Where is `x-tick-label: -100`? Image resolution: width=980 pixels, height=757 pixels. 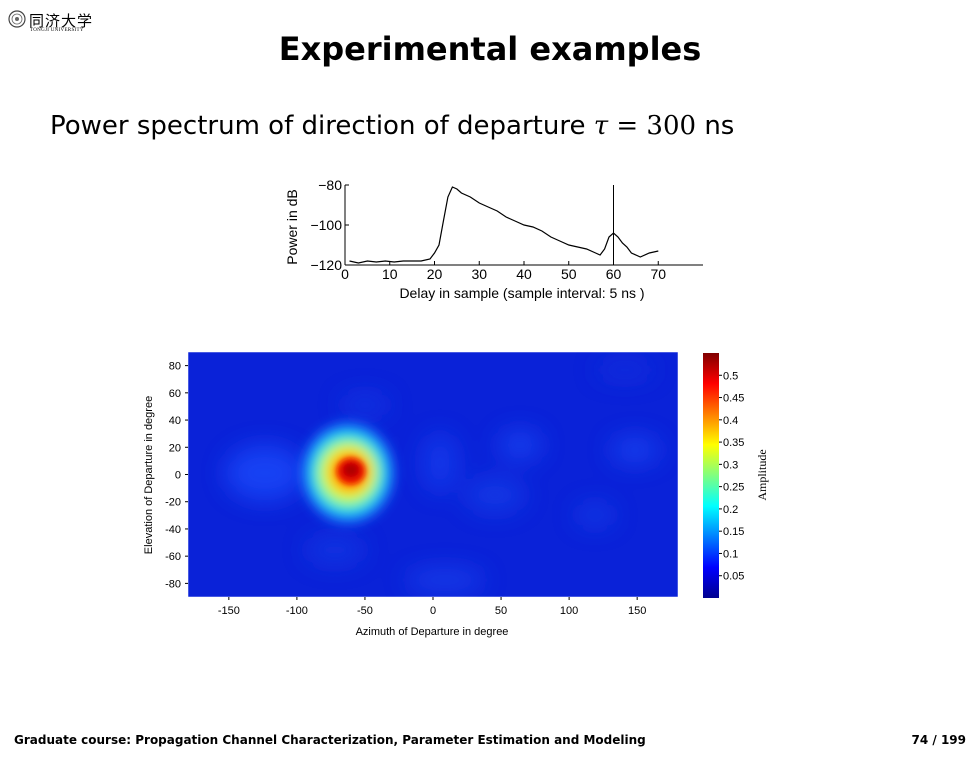
x-tick-label: -100 is located at coordinates (297, 611).